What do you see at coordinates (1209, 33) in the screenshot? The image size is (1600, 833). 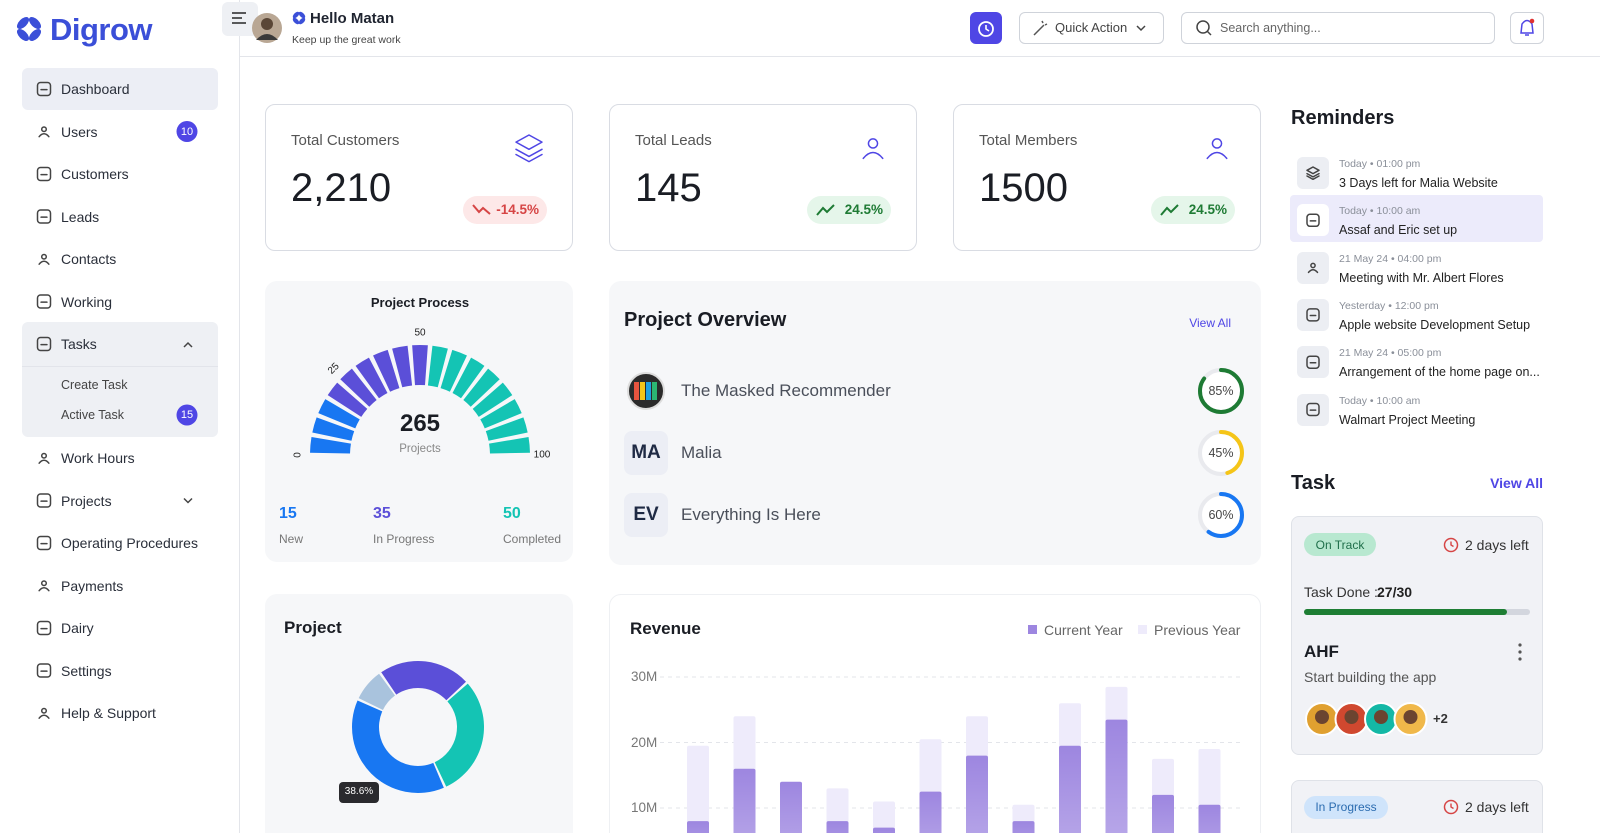 I see `search-icon` at bounding box center [1209, 33].